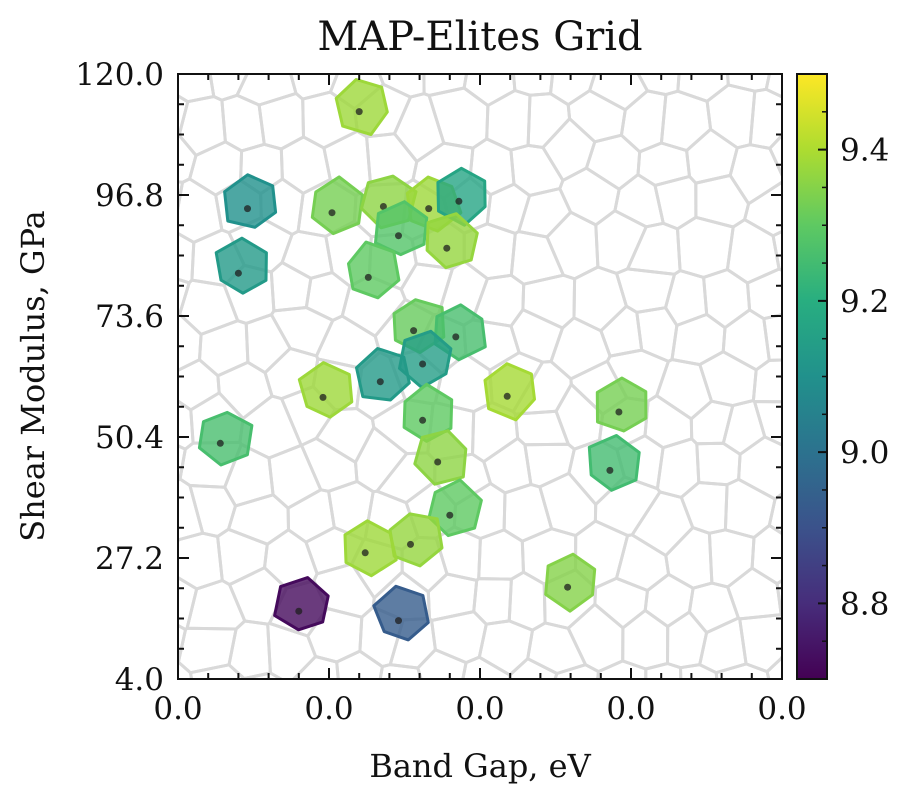 The width and height of the screenshot is (910, 804). Describe the element at coordinates (129, 438) in the screenshot. I see `y-tick-label: 50.4` at that location.